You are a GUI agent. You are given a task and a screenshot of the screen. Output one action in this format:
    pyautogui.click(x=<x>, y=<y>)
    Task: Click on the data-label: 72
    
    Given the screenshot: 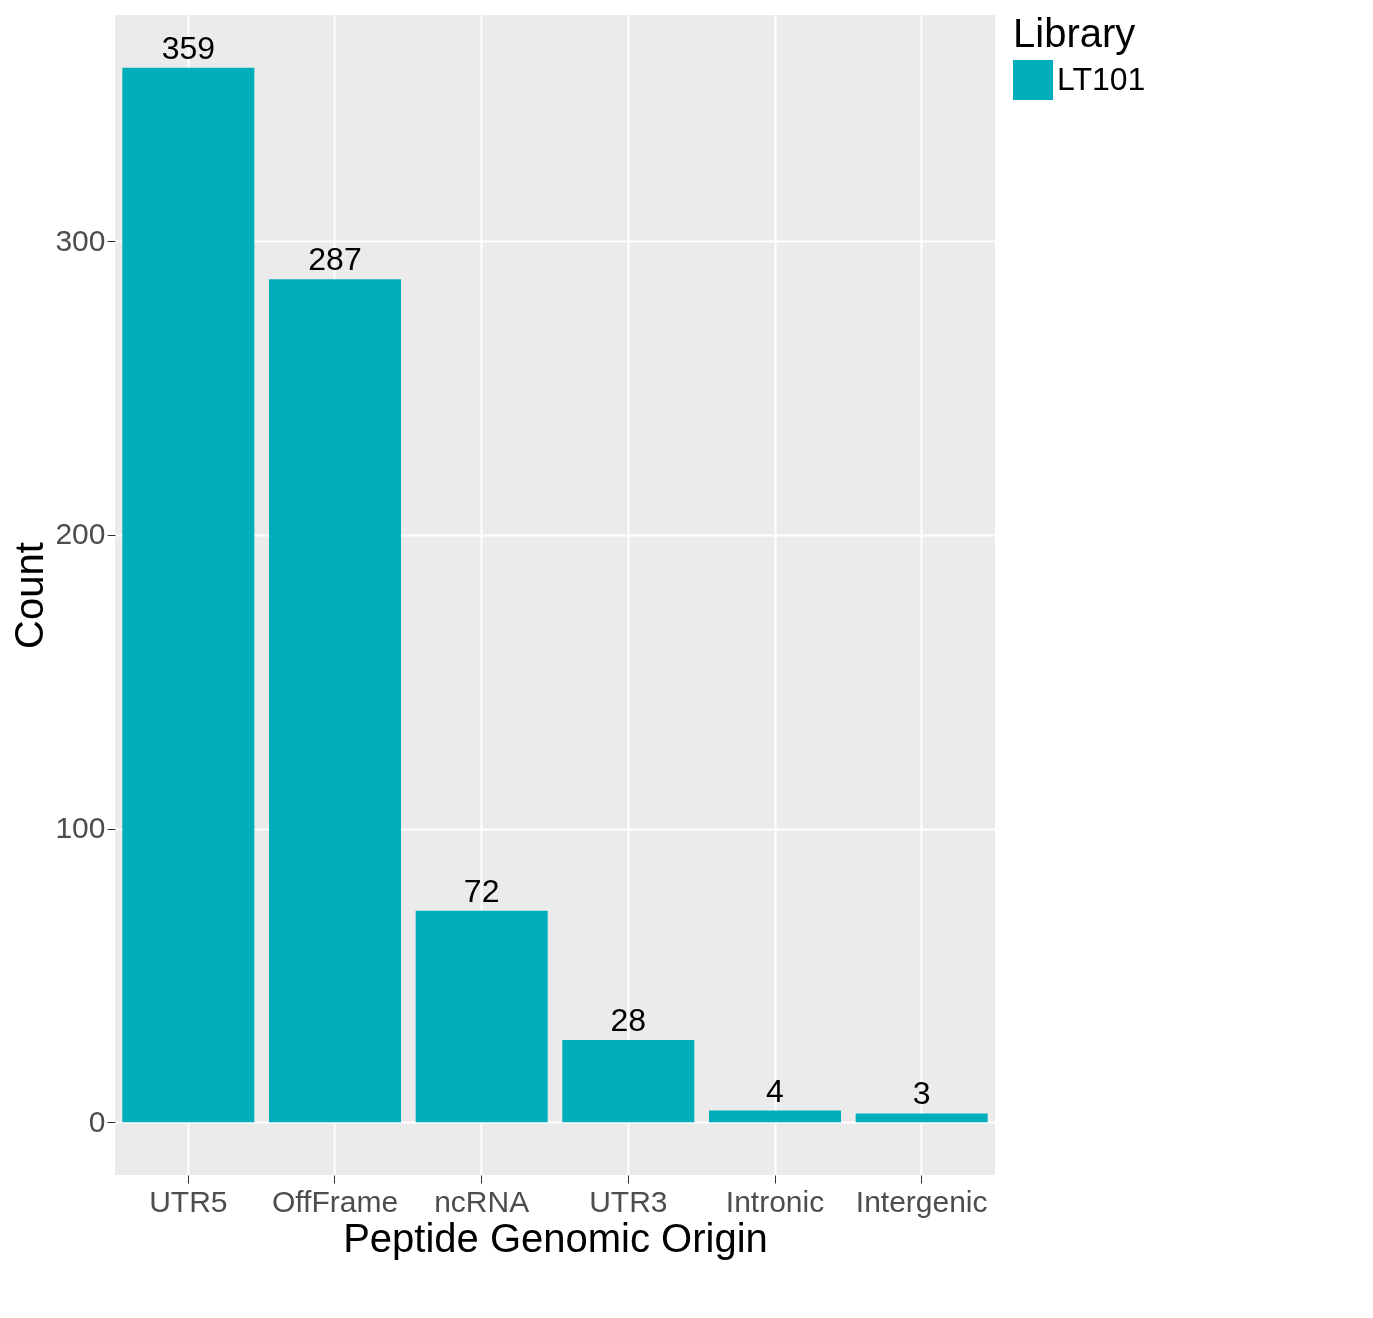 What is the action you would take?
    pyautogui.click(x=481, y=890)
    